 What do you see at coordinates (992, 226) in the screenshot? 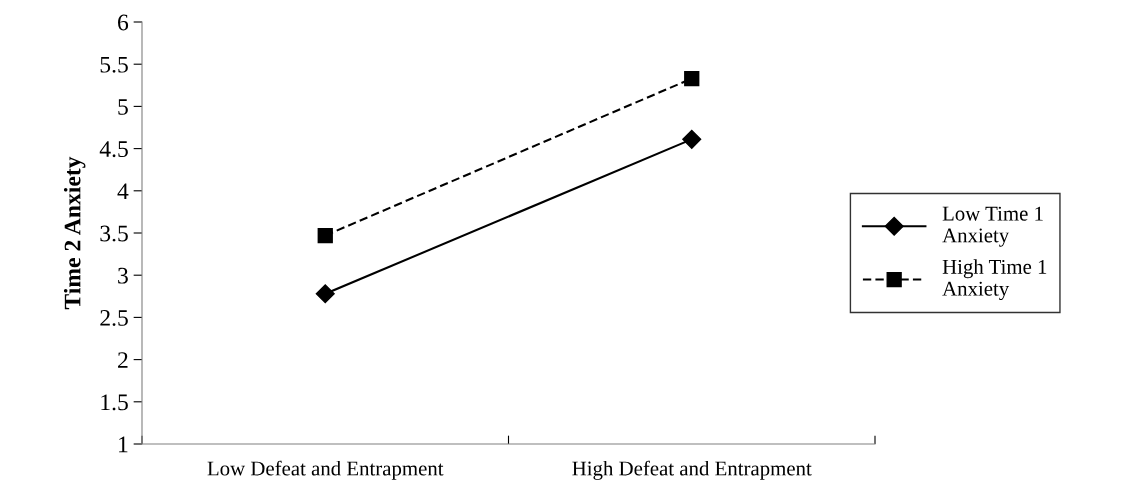
I see `legend-label: Low Time 1 Anxiety` at bounding box center [992, 226].